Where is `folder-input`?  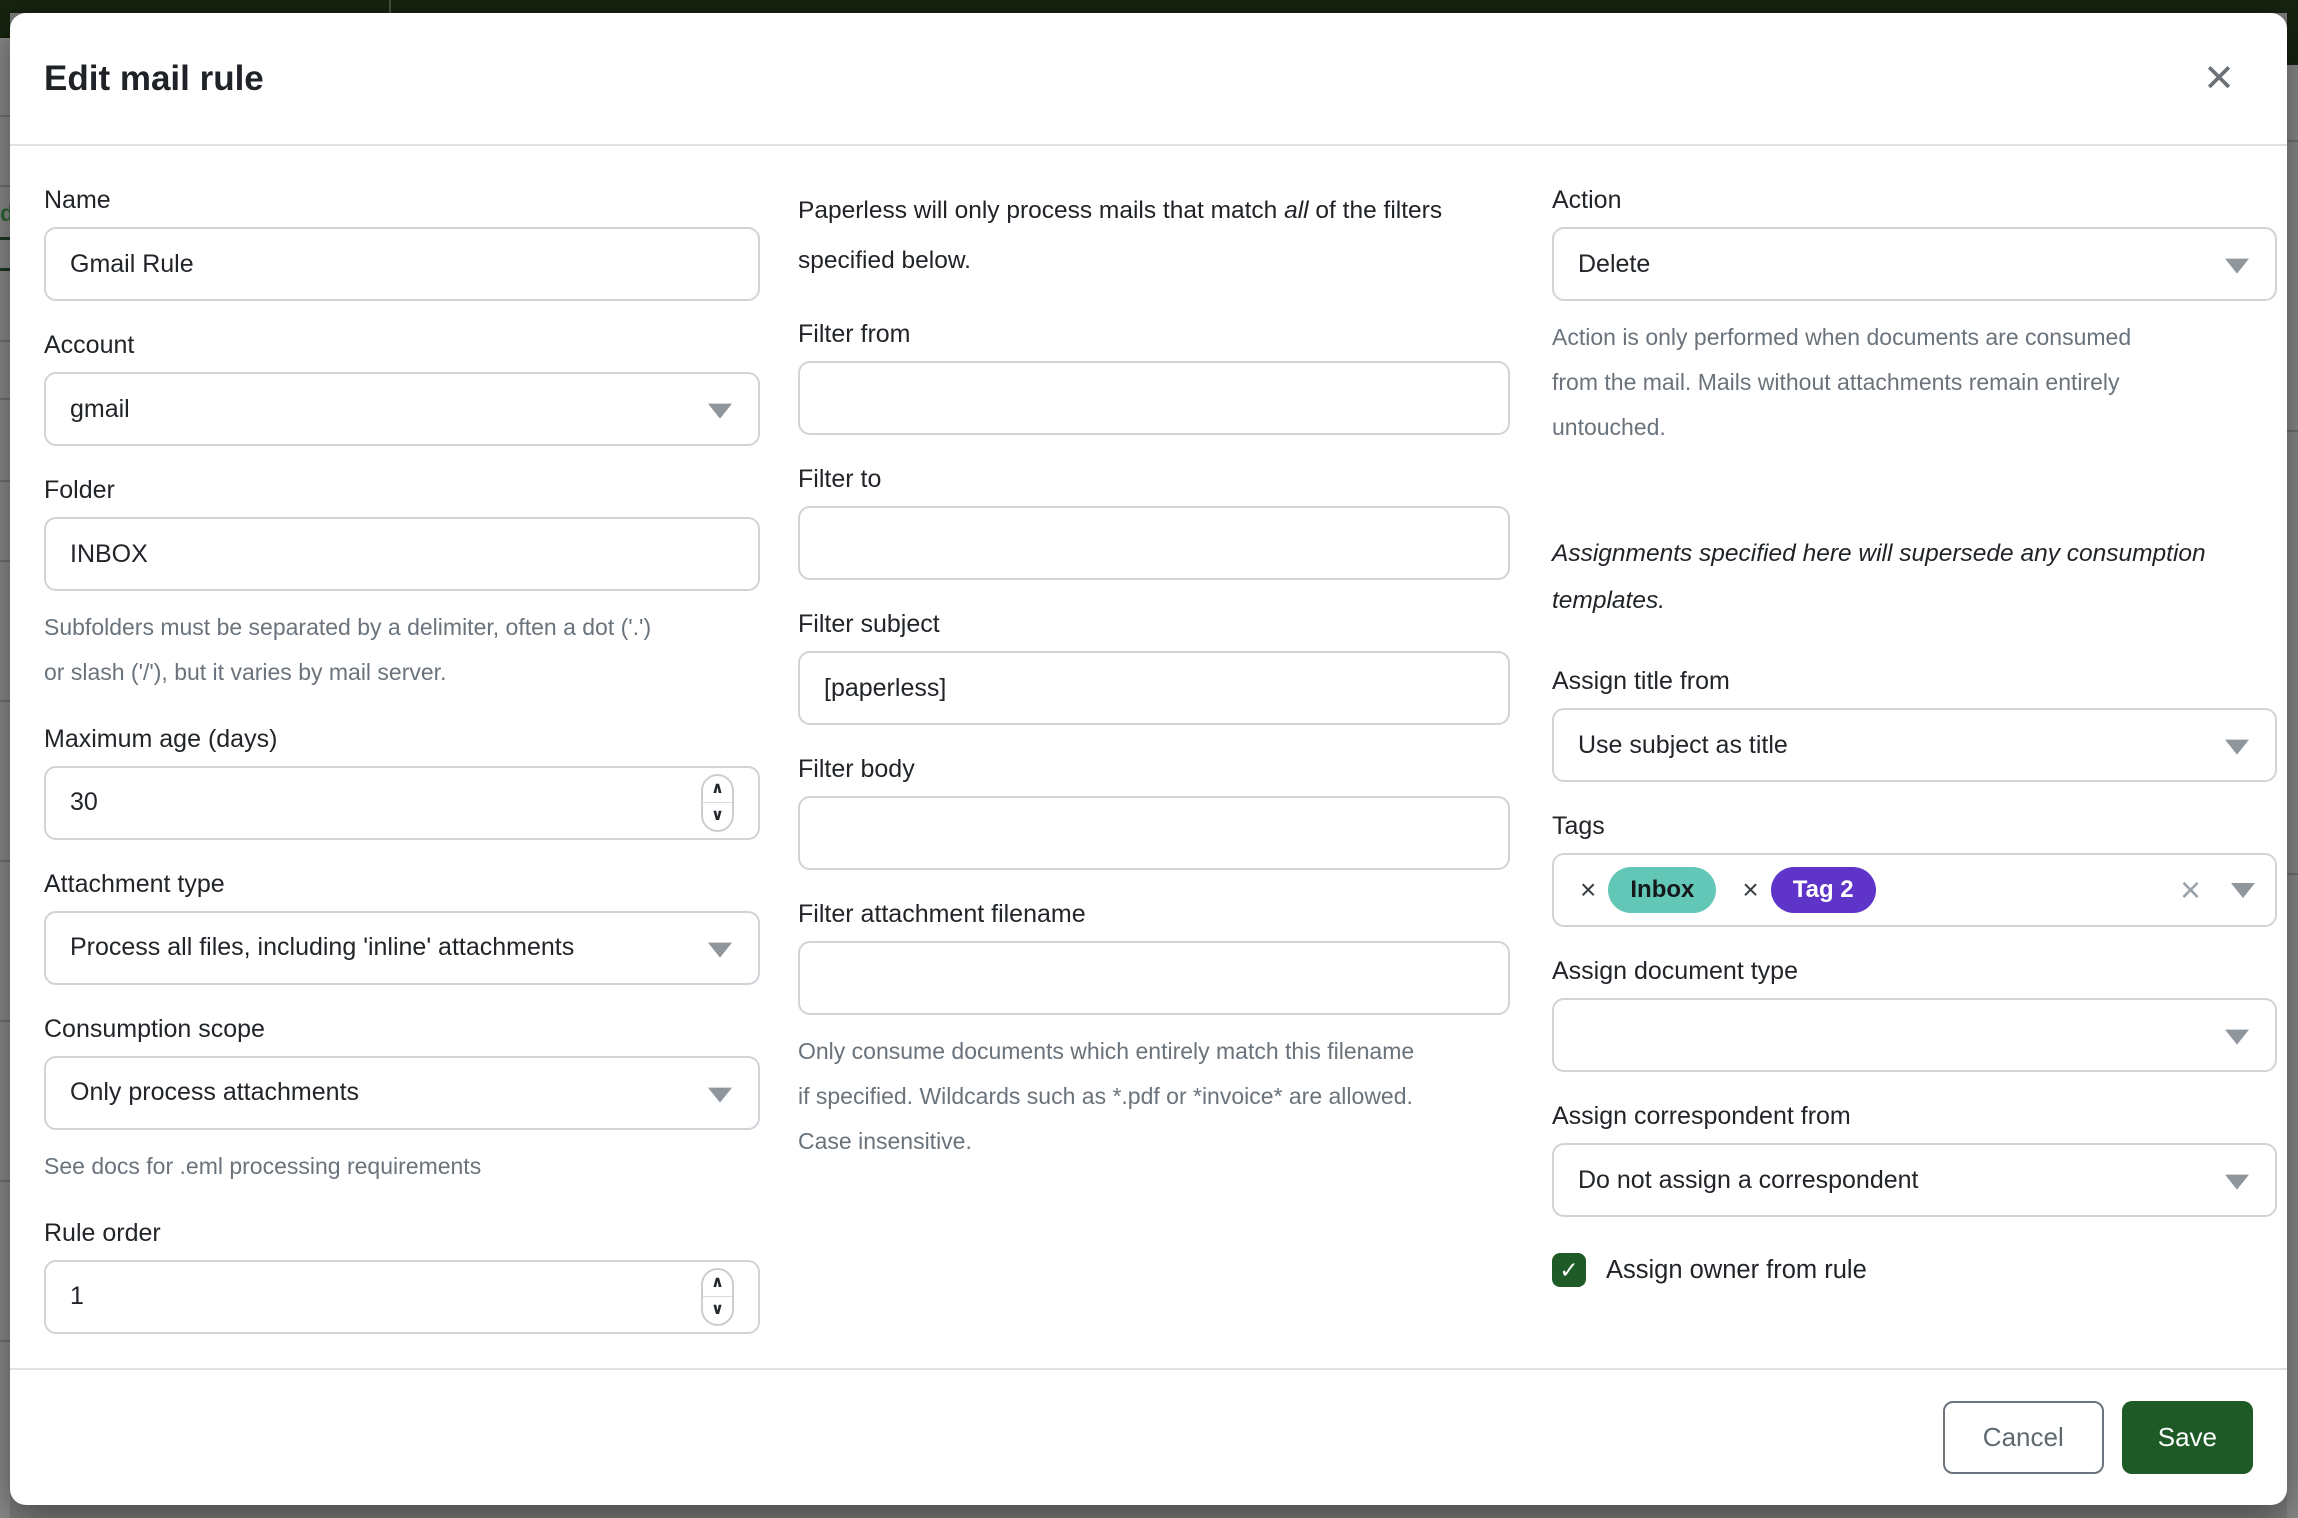
folder-input is located at coordinates (402, 554).